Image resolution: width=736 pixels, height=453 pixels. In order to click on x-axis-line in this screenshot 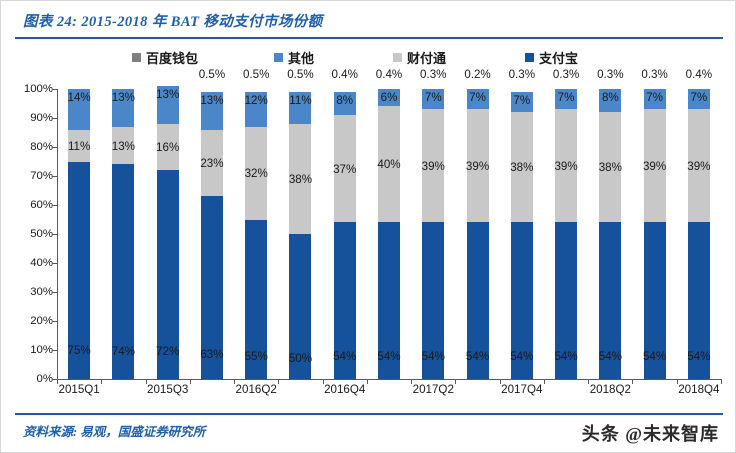, I will do `click(389, 379)`.